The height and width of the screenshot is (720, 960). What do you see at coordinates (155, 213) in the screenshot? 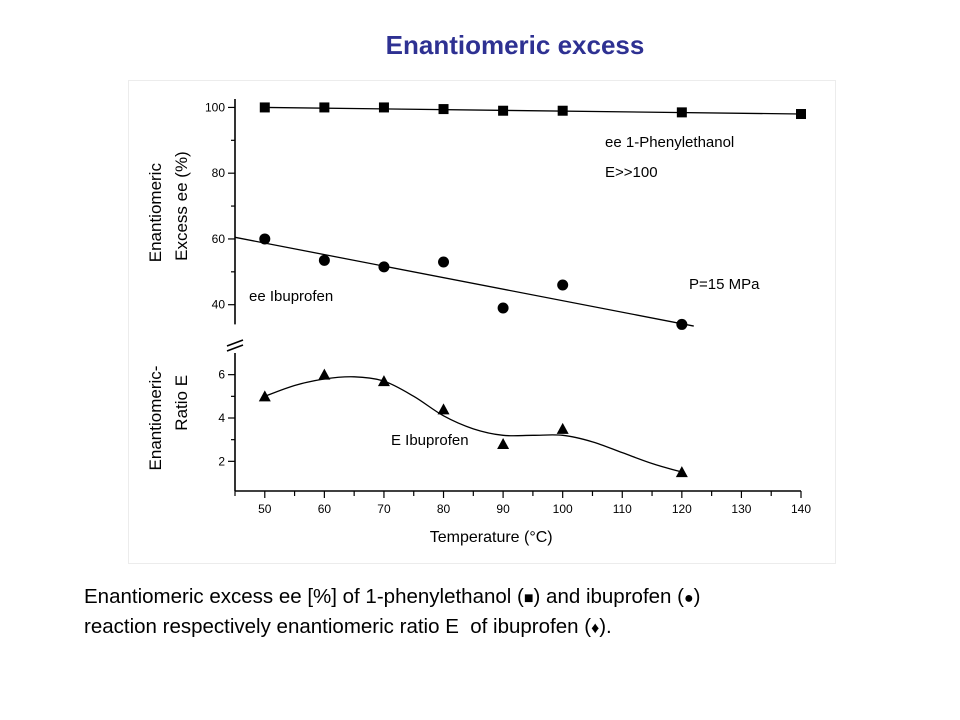
I see `y-axis-label-top-line1: Enantiomeric` at bounding box center [155, 213].